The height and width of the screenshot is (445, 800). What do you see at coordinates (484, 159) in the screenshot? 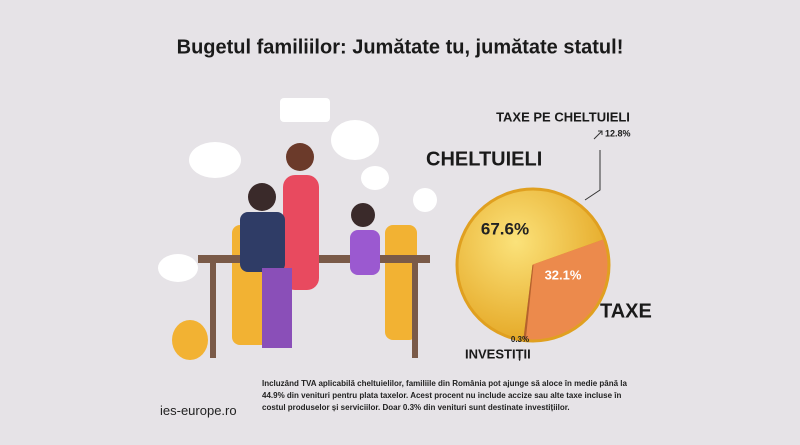
I see `category-label: CHELTUIELI` at bounding box center [484, 159].